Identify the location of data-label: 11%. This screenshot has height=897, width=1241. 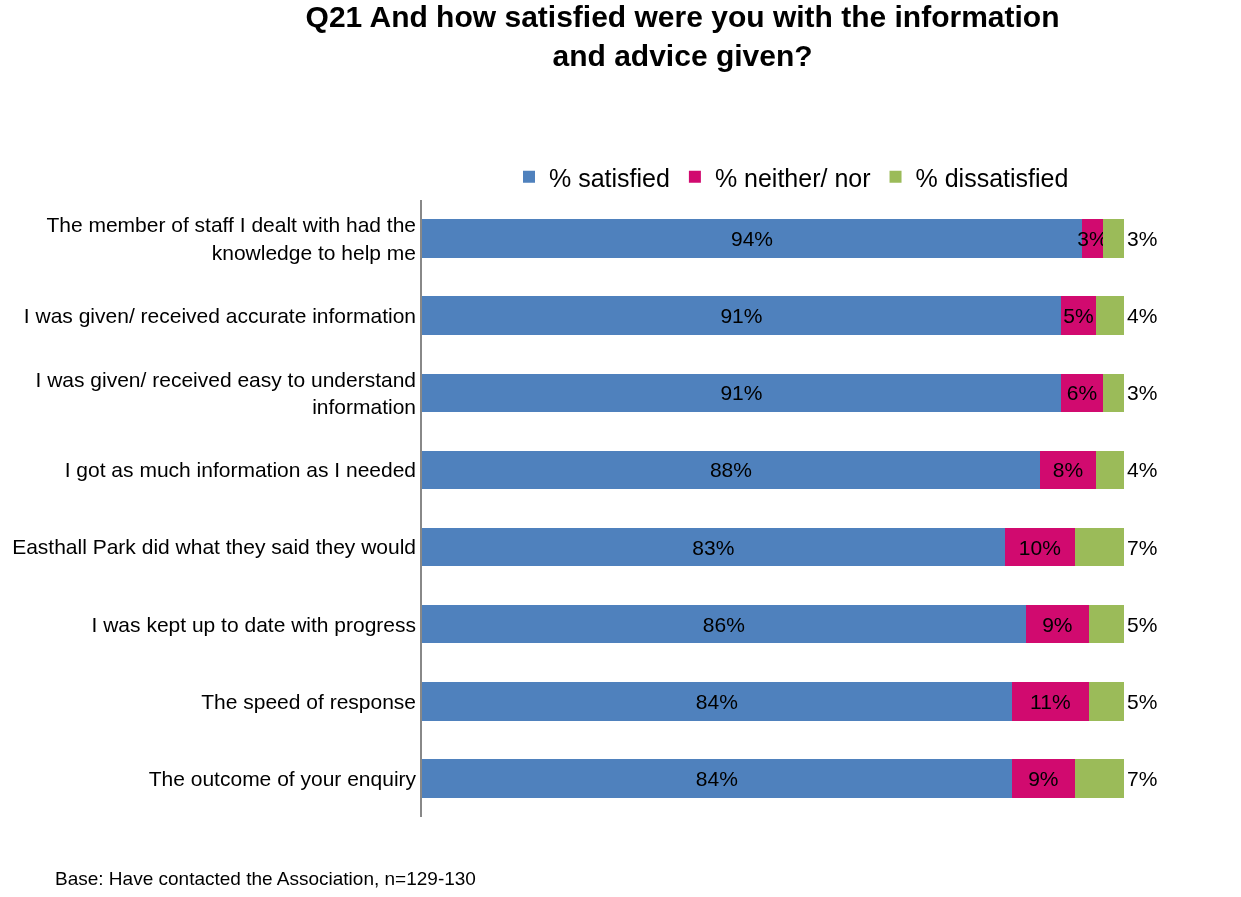
(1050, 701).